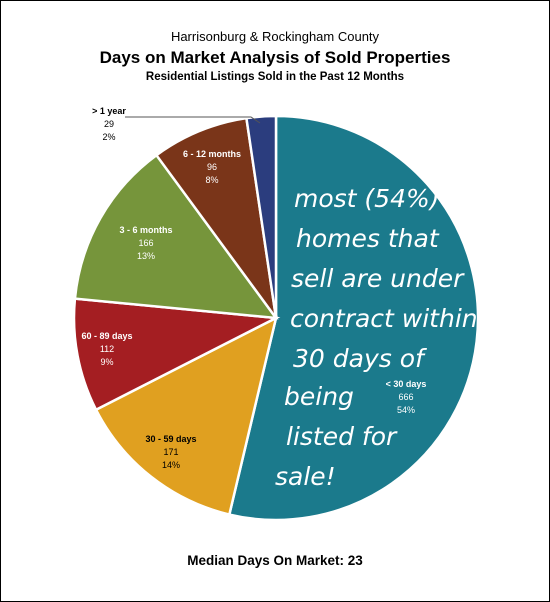 The height and width of the screenshot is (602, 550). What do you see at coordinates (368, 238) in the screenshot?
I see `note-line-1: homes that` at bounding box center [368, 238].